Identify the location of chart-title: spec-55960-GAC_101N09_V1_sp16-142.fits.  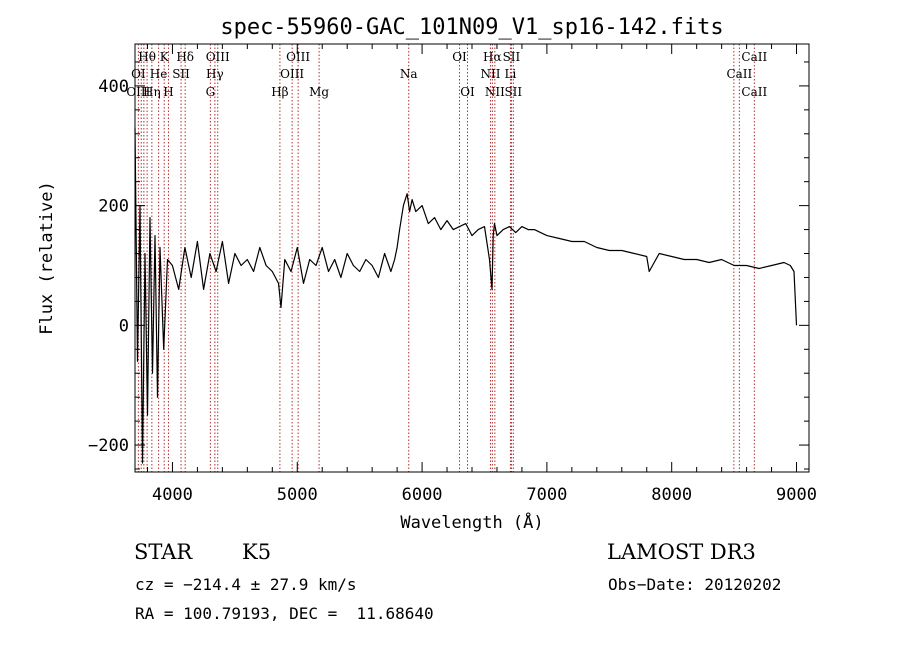
(471, 27).